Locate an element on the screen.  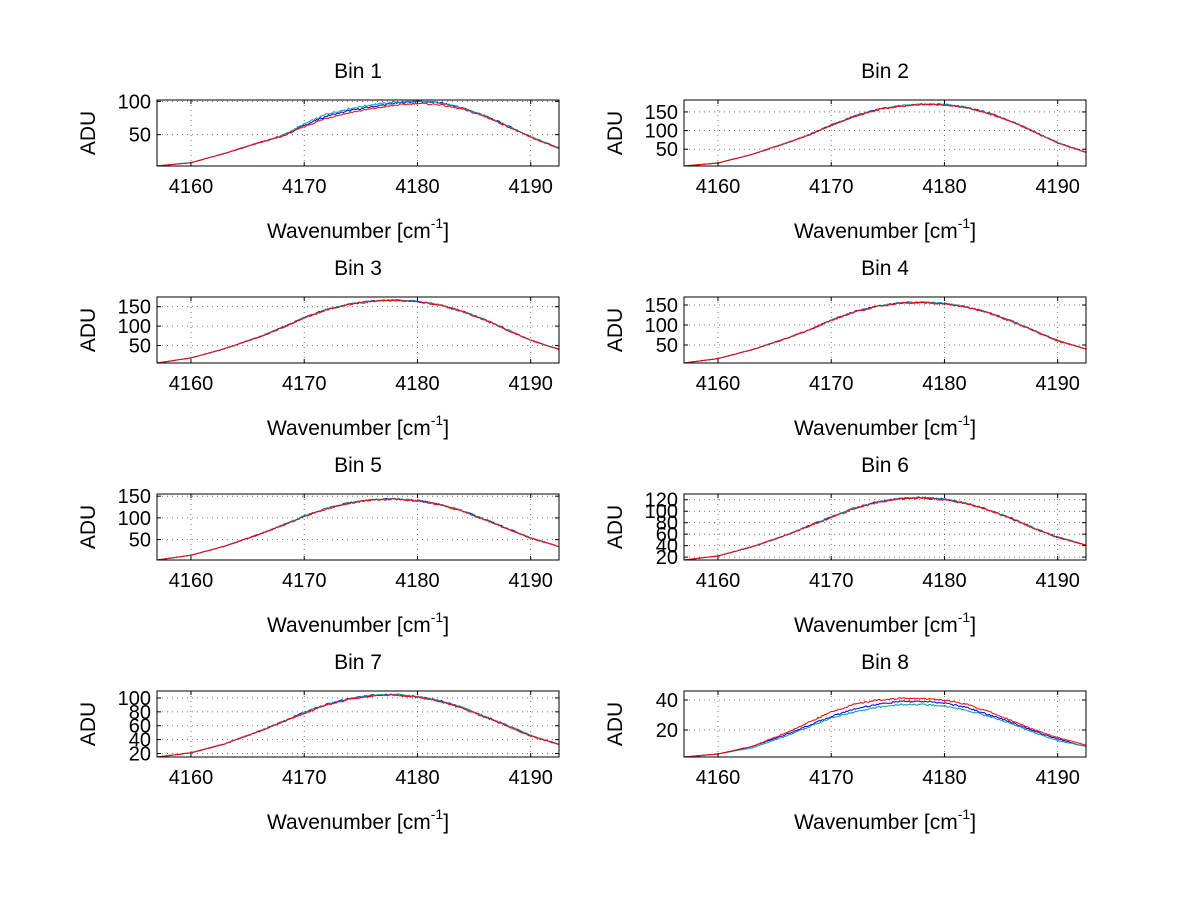
subplot-title: Bin 5 is located at coordinates (358, 465).